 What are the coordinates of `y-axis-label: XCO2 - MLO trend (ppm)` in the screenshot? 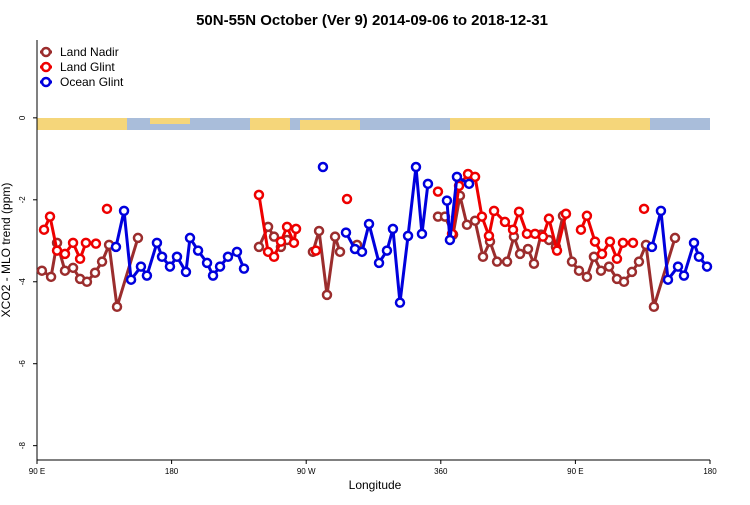 It's located at (6, 250).